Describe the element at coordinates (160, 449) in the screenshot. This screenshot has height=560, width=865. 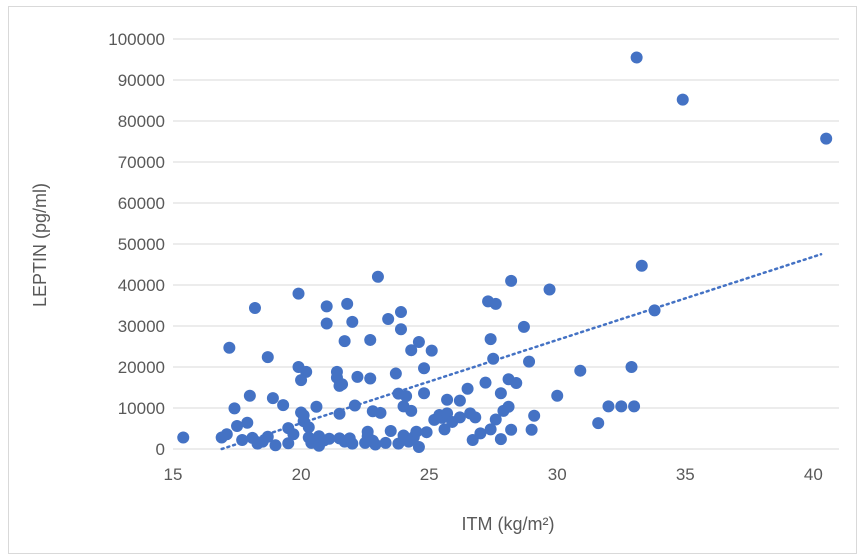
I see `y-tick-label: 0` at that location.